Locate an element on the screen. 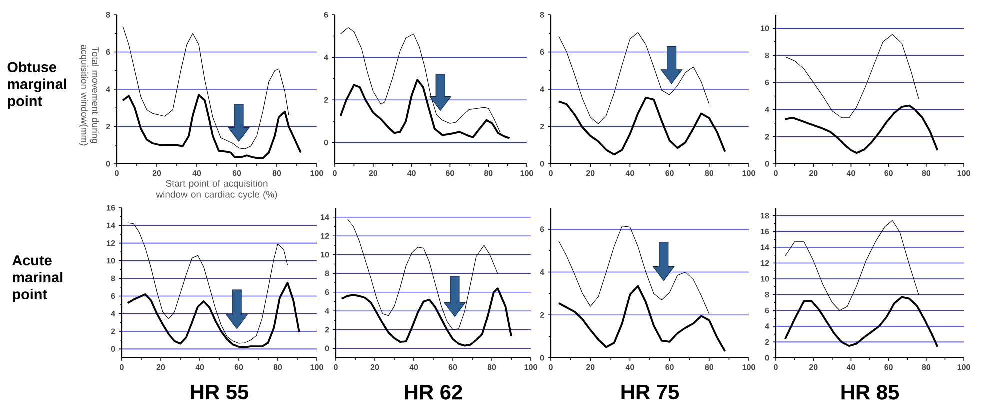 Image resolution: width=981 pixels, height=412 pixels. x-axis-title: HR 62 is located at coordinates (433, 392).